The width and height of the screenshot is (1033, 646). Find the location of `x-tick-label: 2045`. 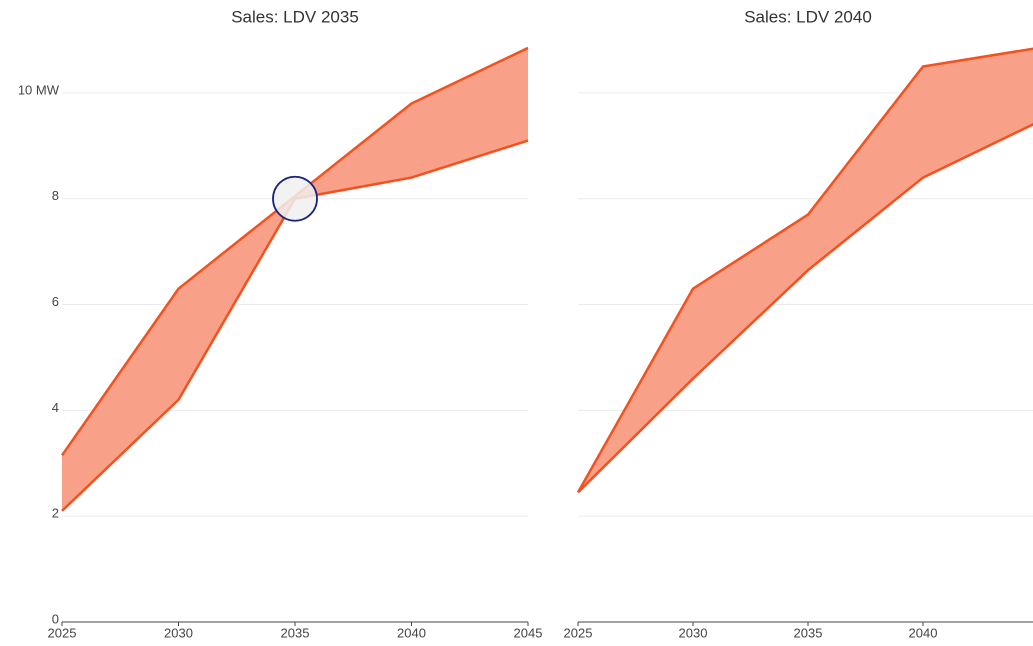

x-tick-label: 2045 is located at coordinates (528, 632).